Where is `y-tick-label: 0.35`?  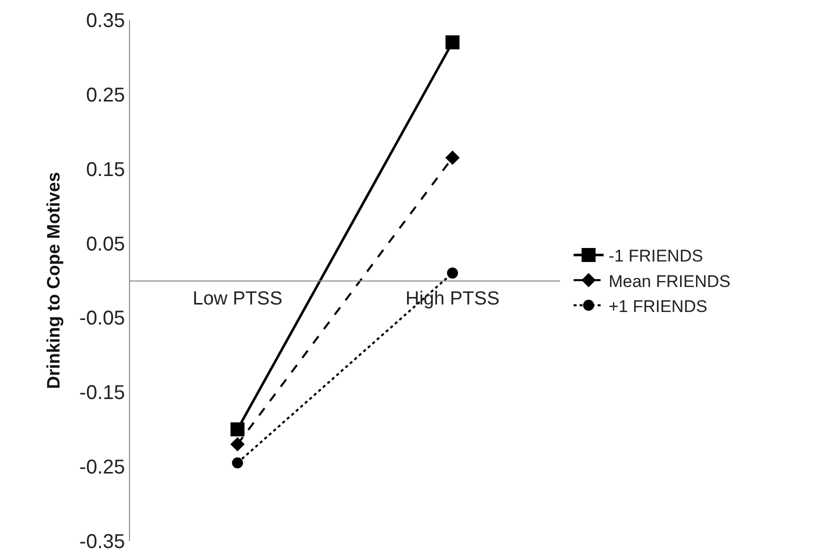
y-tick-label: 0.35 is located at coordinates (105, 21).